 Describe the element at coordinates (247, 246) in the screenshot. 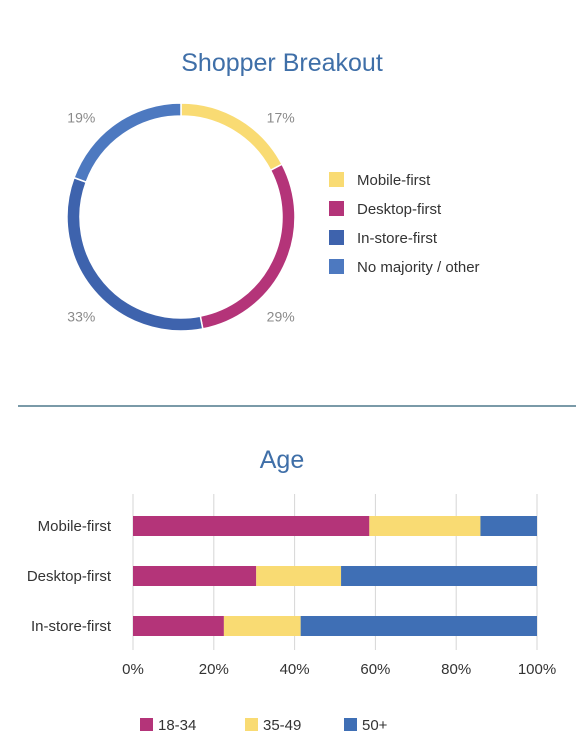

I see `donut-slice-desktop-first` at that location.